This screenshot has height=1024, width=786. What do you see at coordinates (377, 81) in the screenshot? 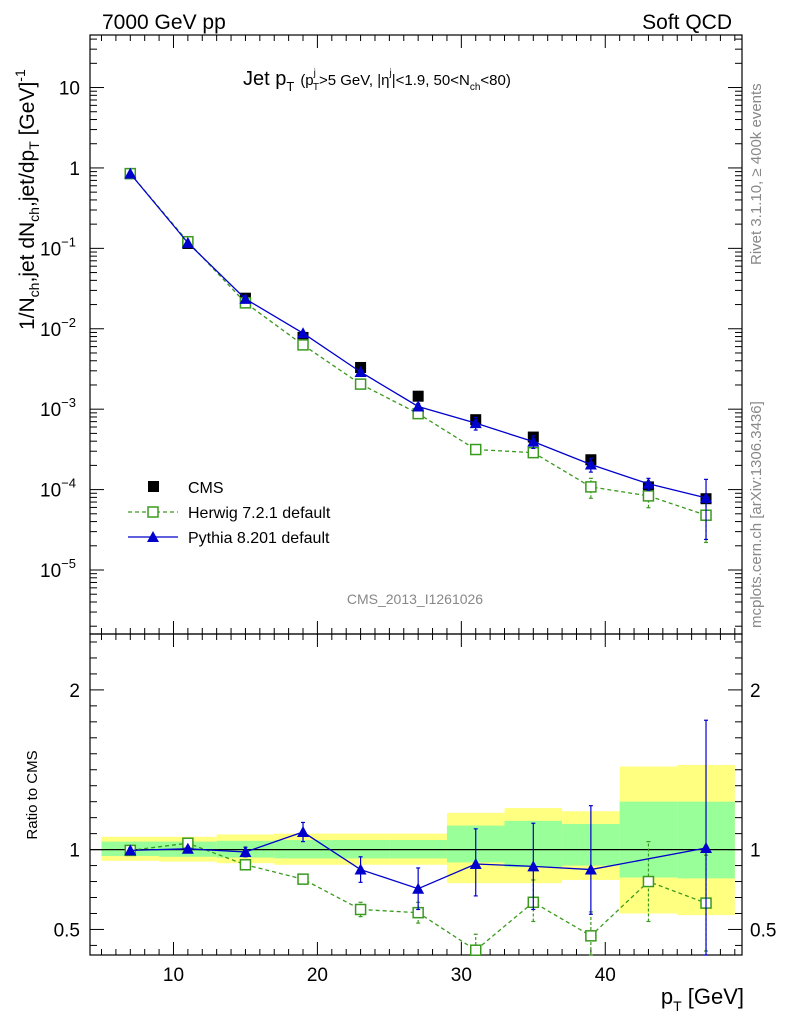
I see `main-plot-title: Jet pT (pj T>5 GeV, |ηj|<1.9, 50<Nch<80)` at bounding box center [377, 81].